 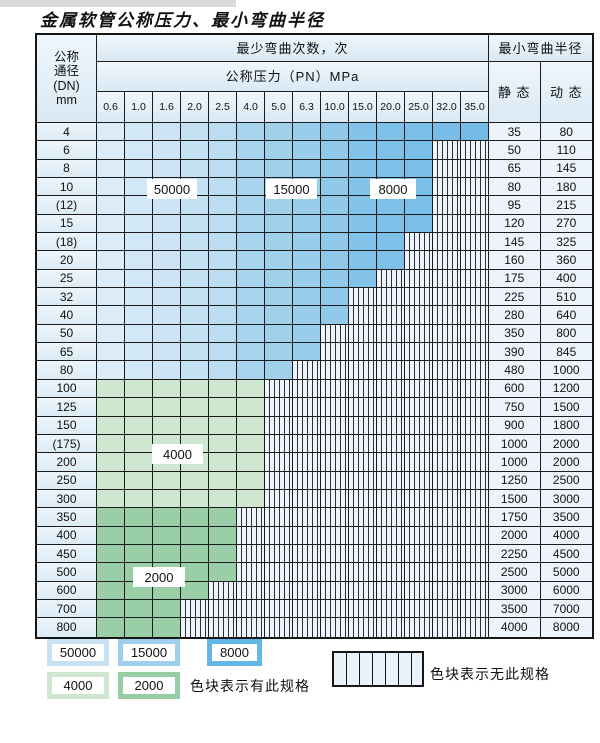 I want to click on dn-cell: 300, so click(x=67, y=499).